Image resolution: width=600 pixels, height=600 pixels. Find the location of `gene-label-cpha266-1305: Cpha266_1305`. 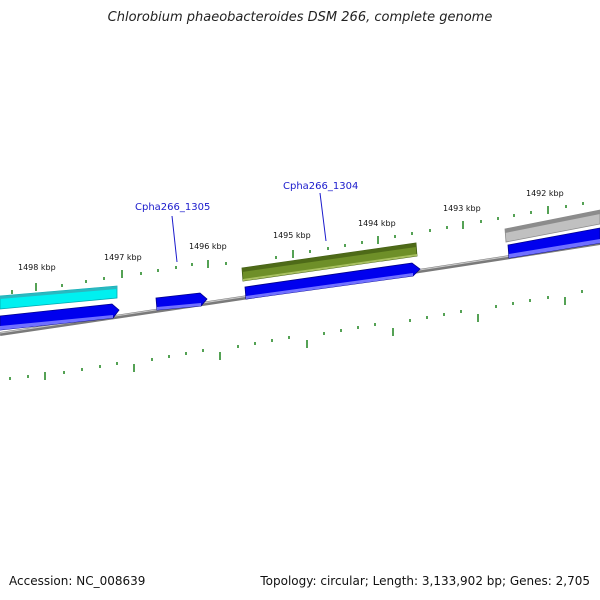

gene-label-cpha266-1305: Cpha266_1305 is located at coordinates (172, 207).